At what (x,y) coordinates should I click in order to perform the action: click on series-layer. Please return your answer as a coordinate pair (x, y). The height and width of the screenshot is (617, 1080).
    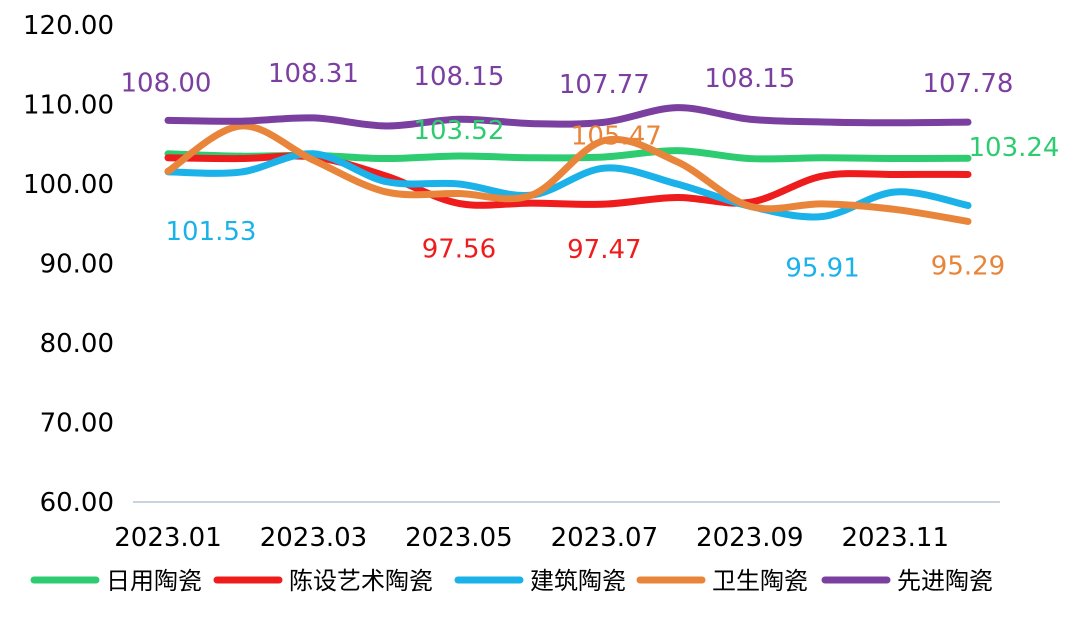
    Looking at the image, I should click on (568, 164).